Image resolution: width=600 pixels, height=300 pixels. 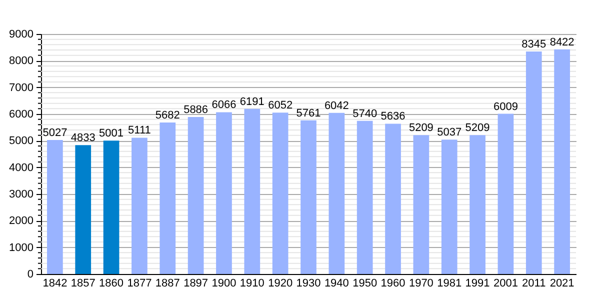 I want to click on x-tick-label: 1930, so click(x=308, y=284).